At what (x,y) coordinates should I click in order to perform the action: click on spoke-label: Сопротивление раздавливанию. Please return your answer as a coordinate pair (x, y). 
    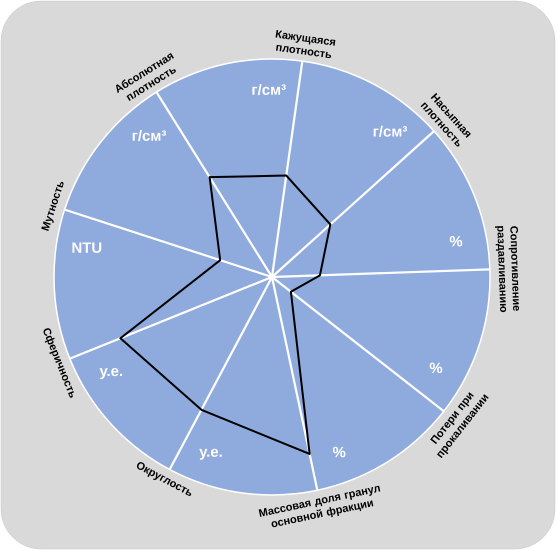
    Looking at the image, I should click on (507, 269).